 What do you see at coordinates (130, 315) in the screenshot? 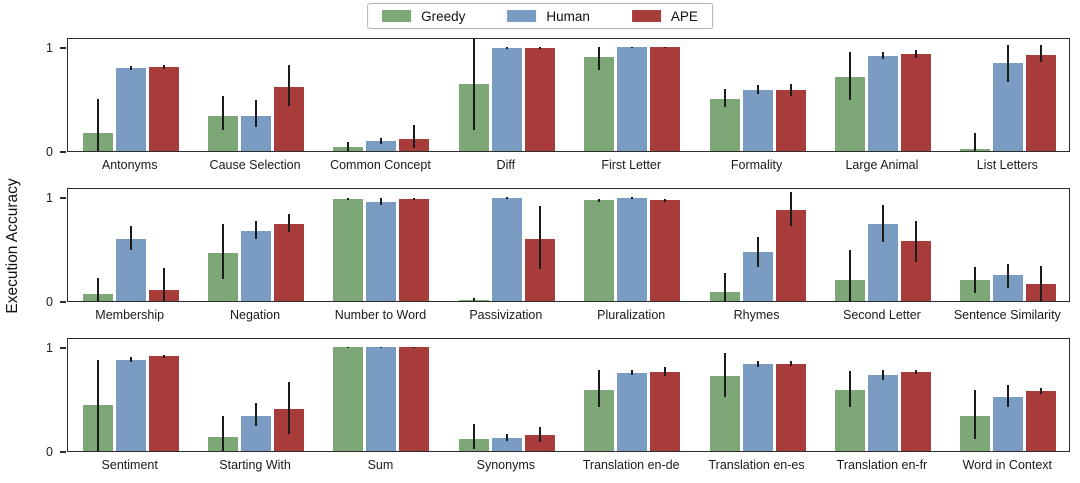
I see `category-label: Membership` at bounding box center [130, 315].